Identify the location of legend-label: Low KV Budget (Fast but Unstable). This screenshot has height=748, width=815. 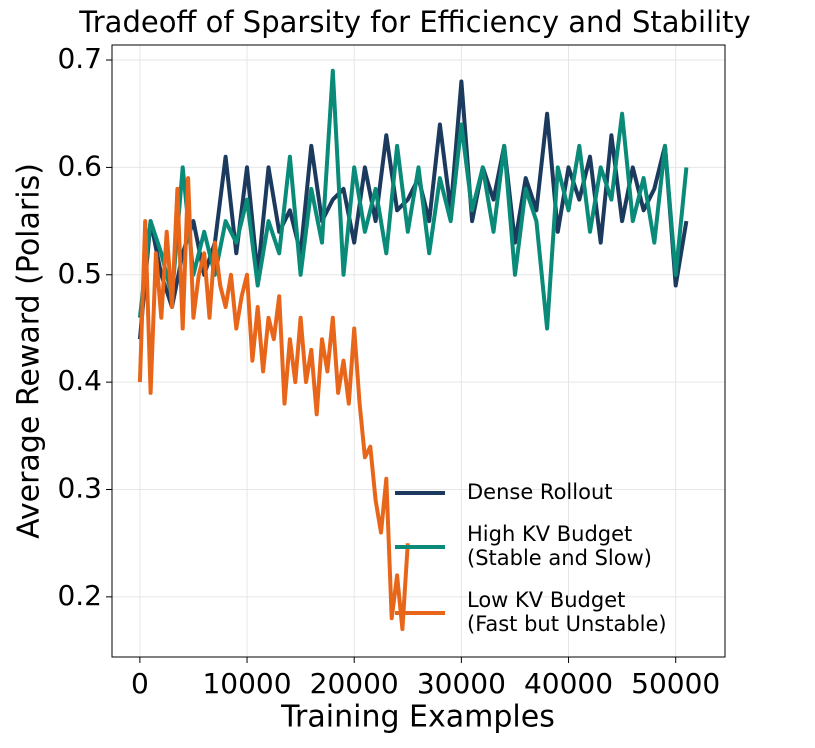
(567, 612).